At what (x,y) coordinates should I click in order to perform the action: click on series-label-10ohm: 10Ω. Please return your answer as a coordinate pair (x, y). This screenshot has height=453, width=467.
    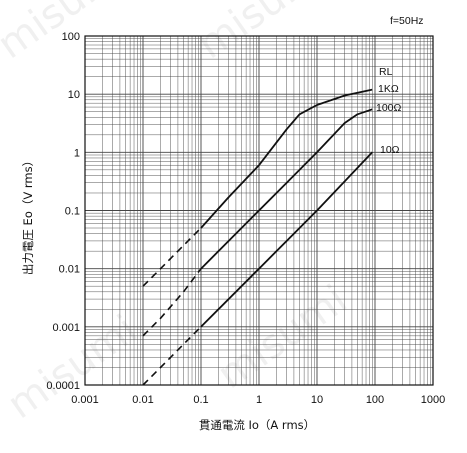
    Looking at the image, I should click on (390, 150).